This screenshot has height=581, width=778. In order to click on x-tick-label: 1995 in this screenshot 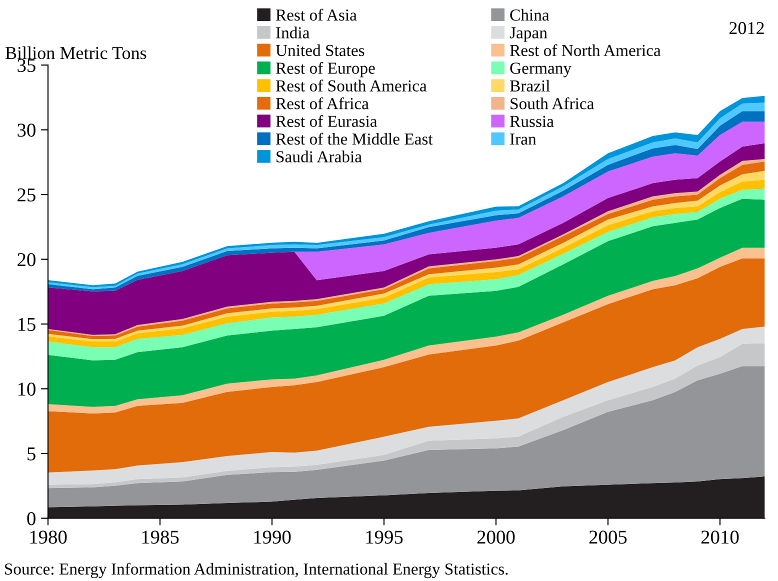, I will do `click(384, 537)`.